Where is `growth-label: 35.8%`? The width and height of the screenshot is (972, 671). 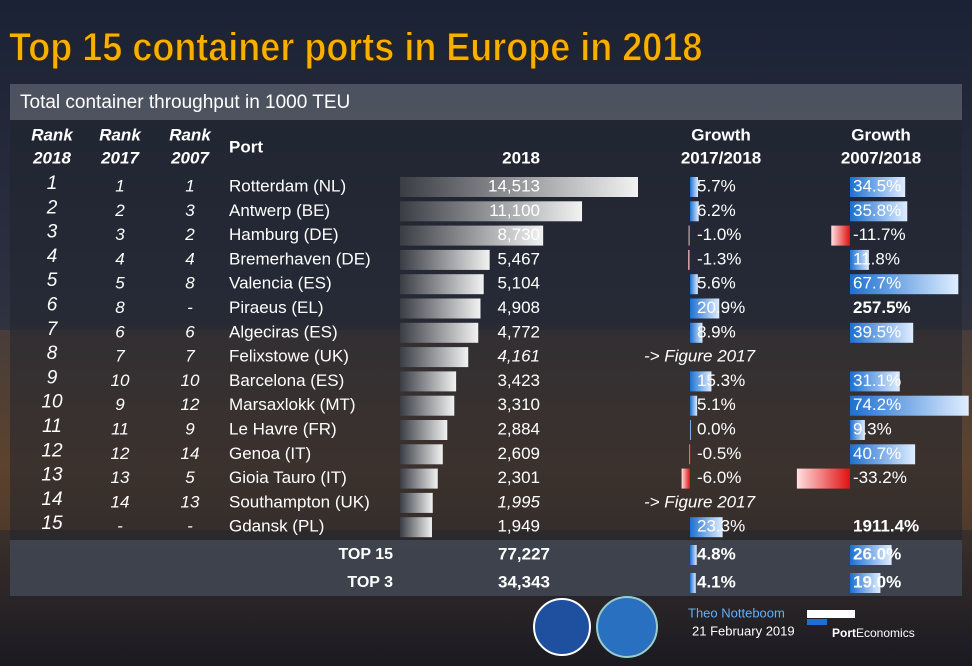 growth-label: 35.8% is located at coordinates (877, 210).